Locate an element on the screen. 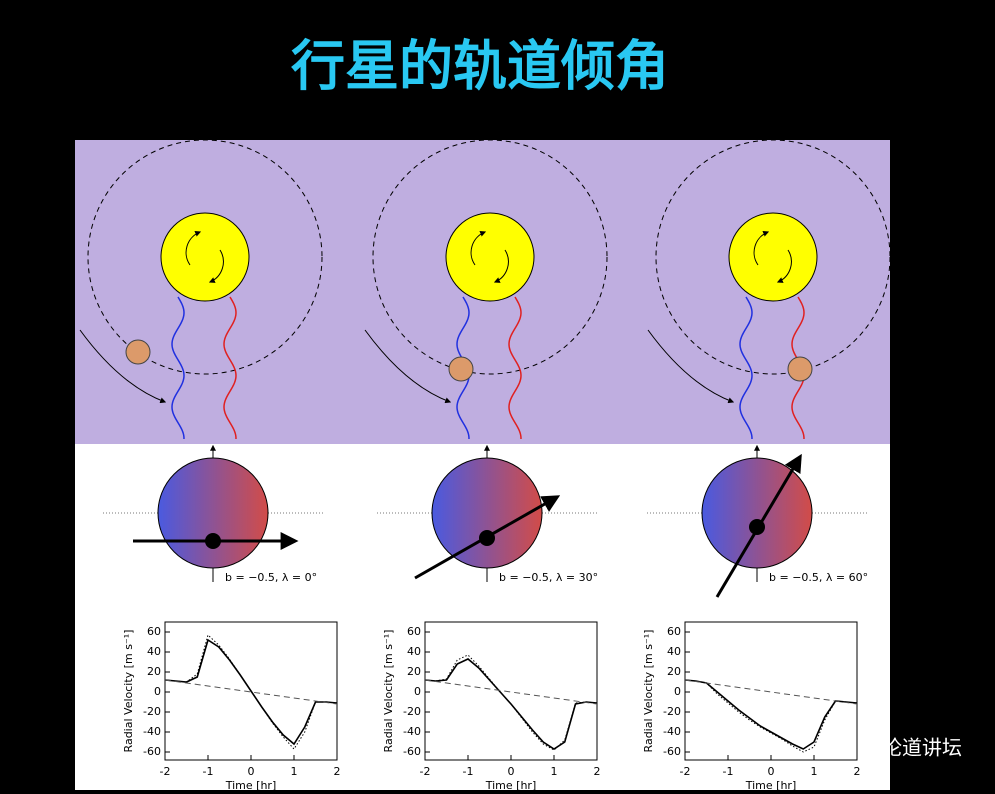 Image resolution: width=995 pixels, height=794 pixels. panel-label: b = −0.5, λ = 0° is located at coordinates (271, 577).